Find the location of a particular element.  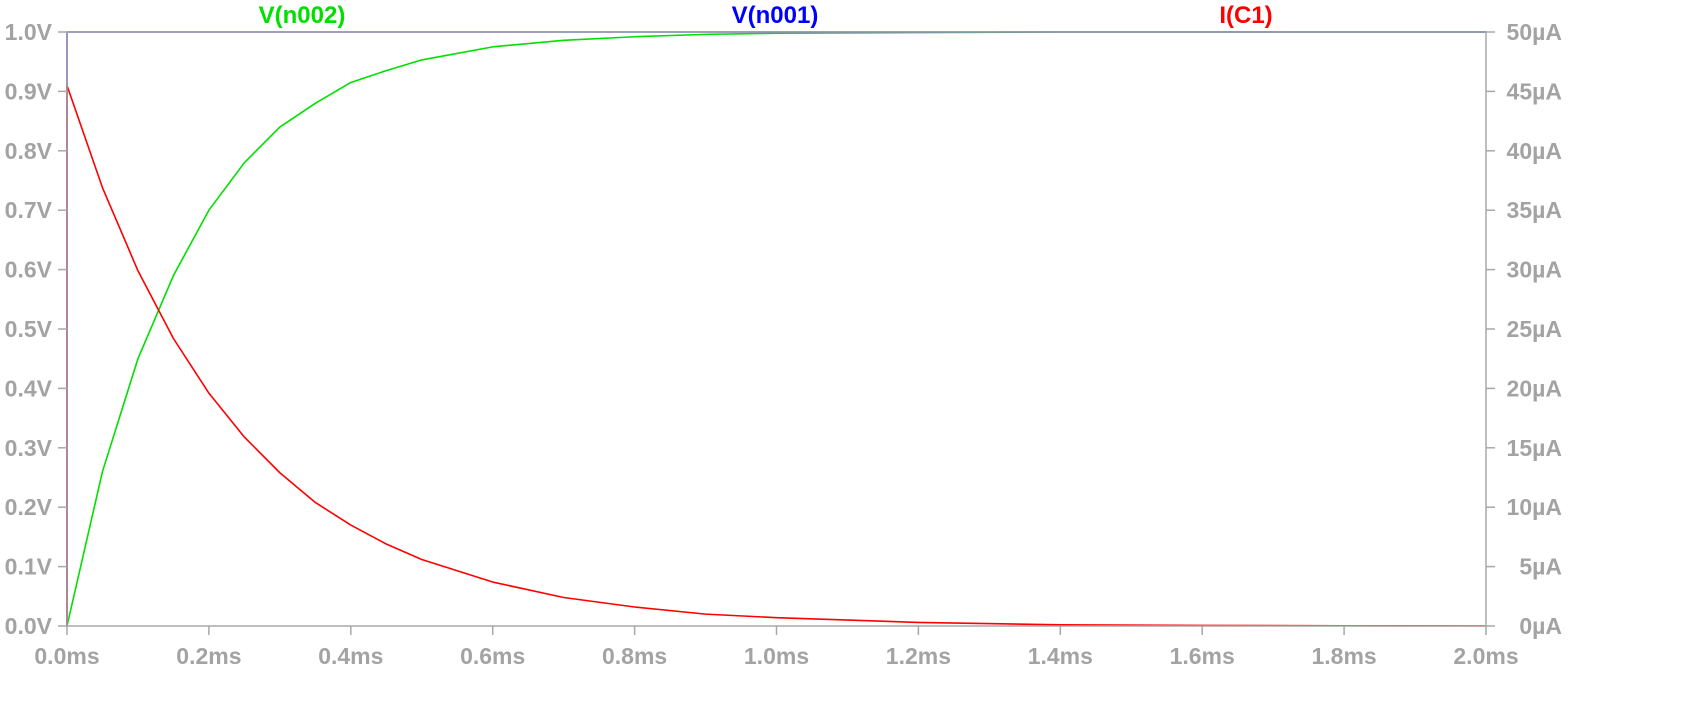

left-y-tick-label: 0.2V is located at coordinates (29, 507).